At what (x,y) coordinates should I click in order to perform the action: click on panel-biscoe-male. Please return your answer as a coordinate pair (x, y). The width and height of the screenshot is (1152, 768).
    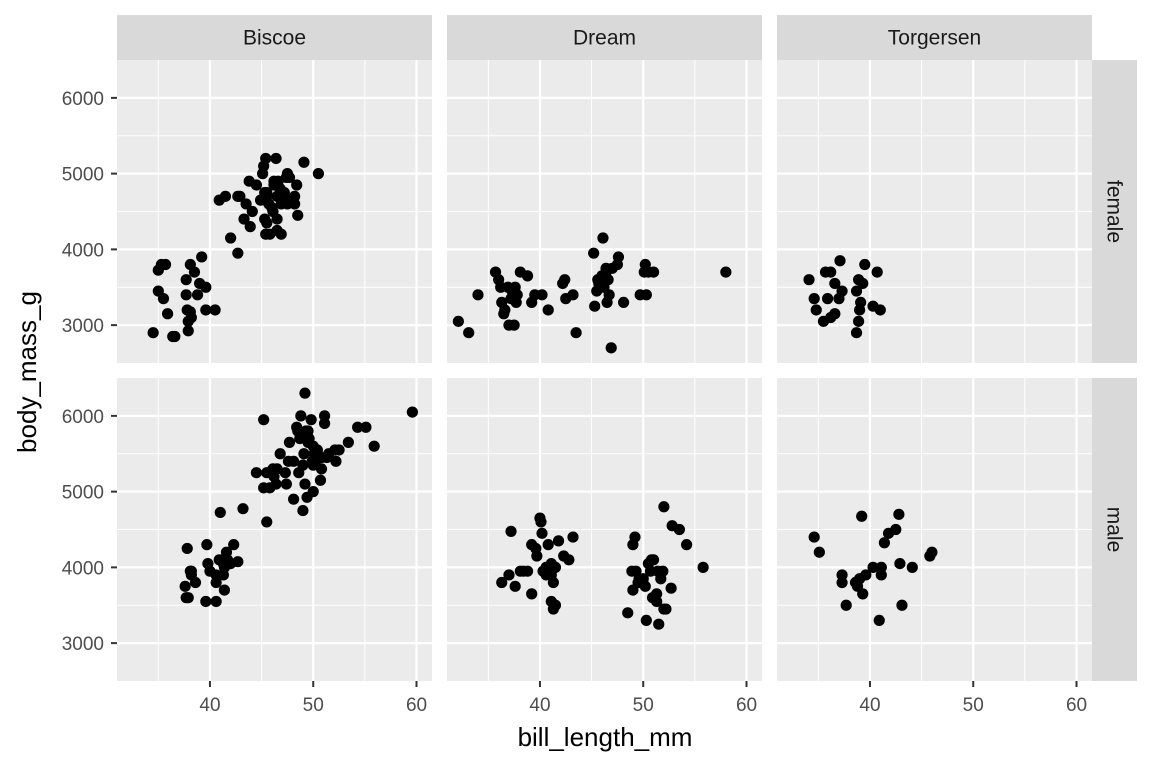
    Looking at the image, I should click on (274, 529).